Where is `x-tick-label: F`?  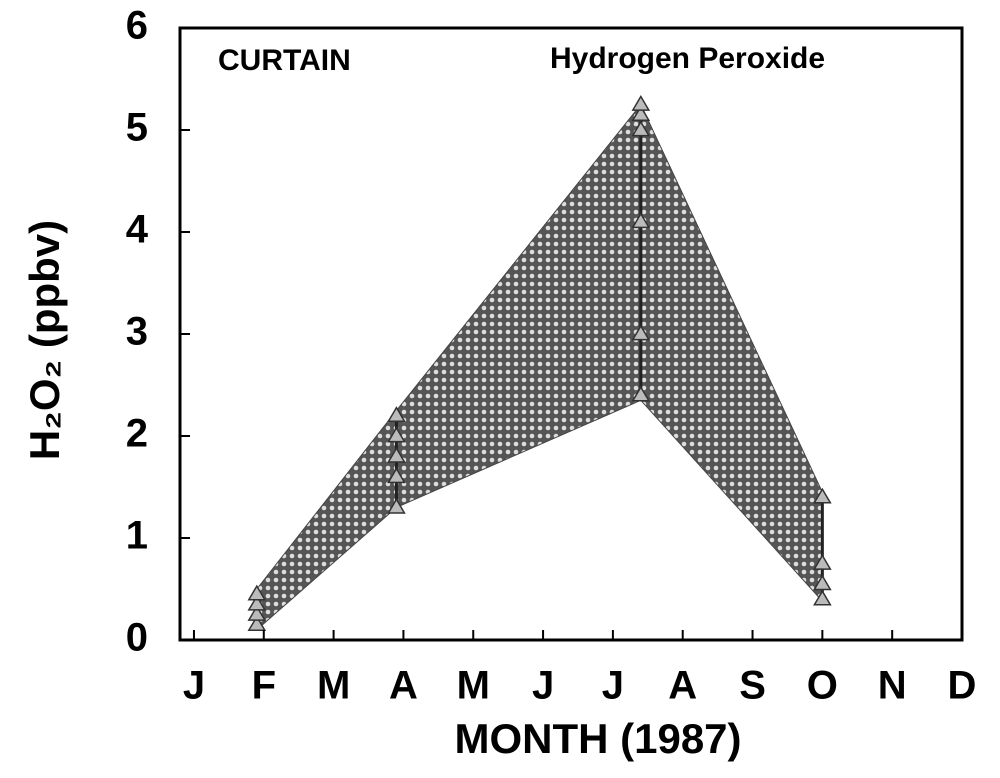 x-tick-label: F is located at coordinates (264, 686).